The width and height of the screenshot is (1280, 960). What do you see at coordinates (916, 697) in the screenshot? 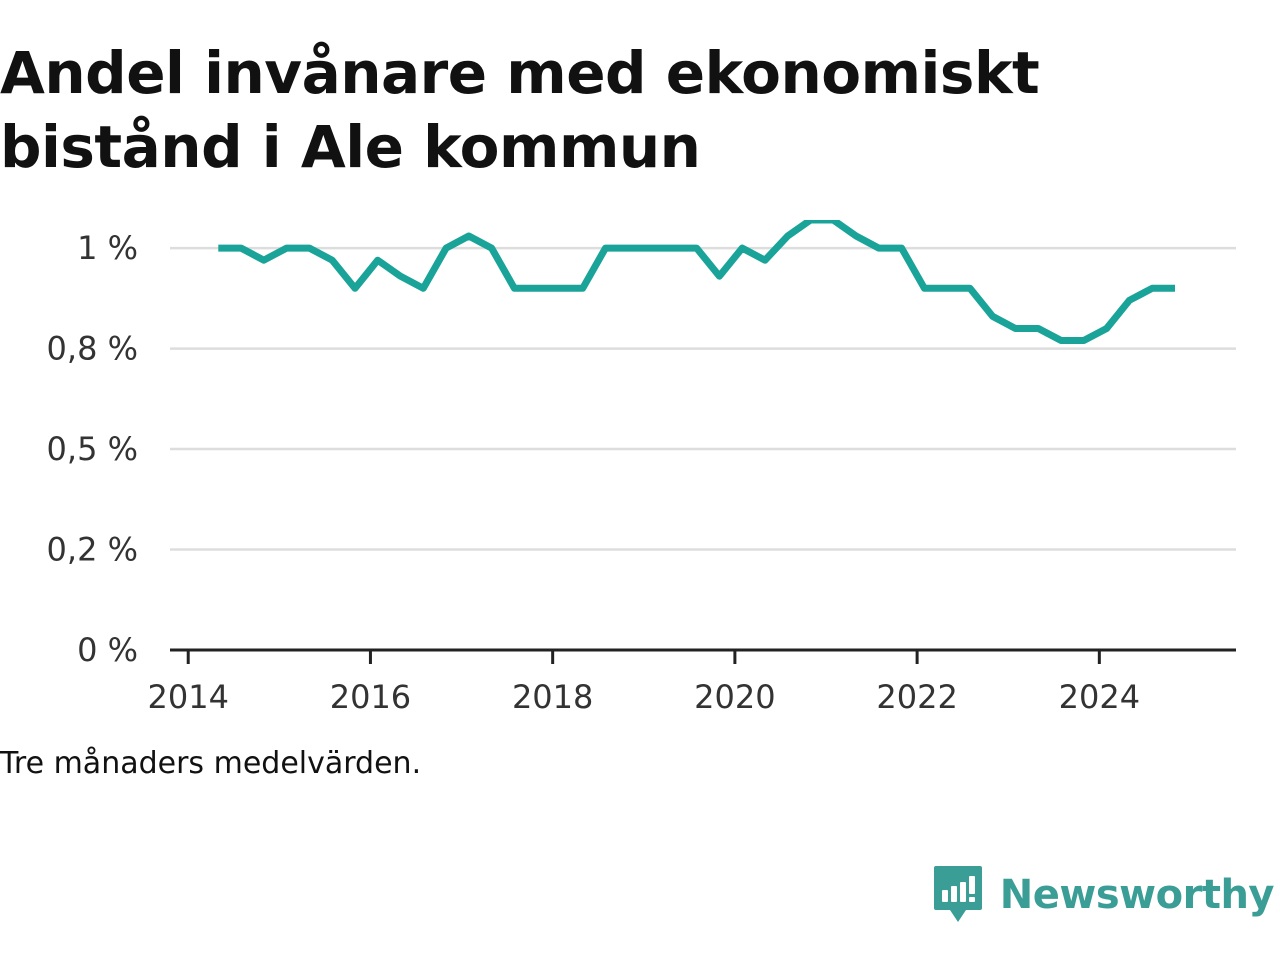
I see `x-tick-label: 2022` at bounding box center [916, 697].